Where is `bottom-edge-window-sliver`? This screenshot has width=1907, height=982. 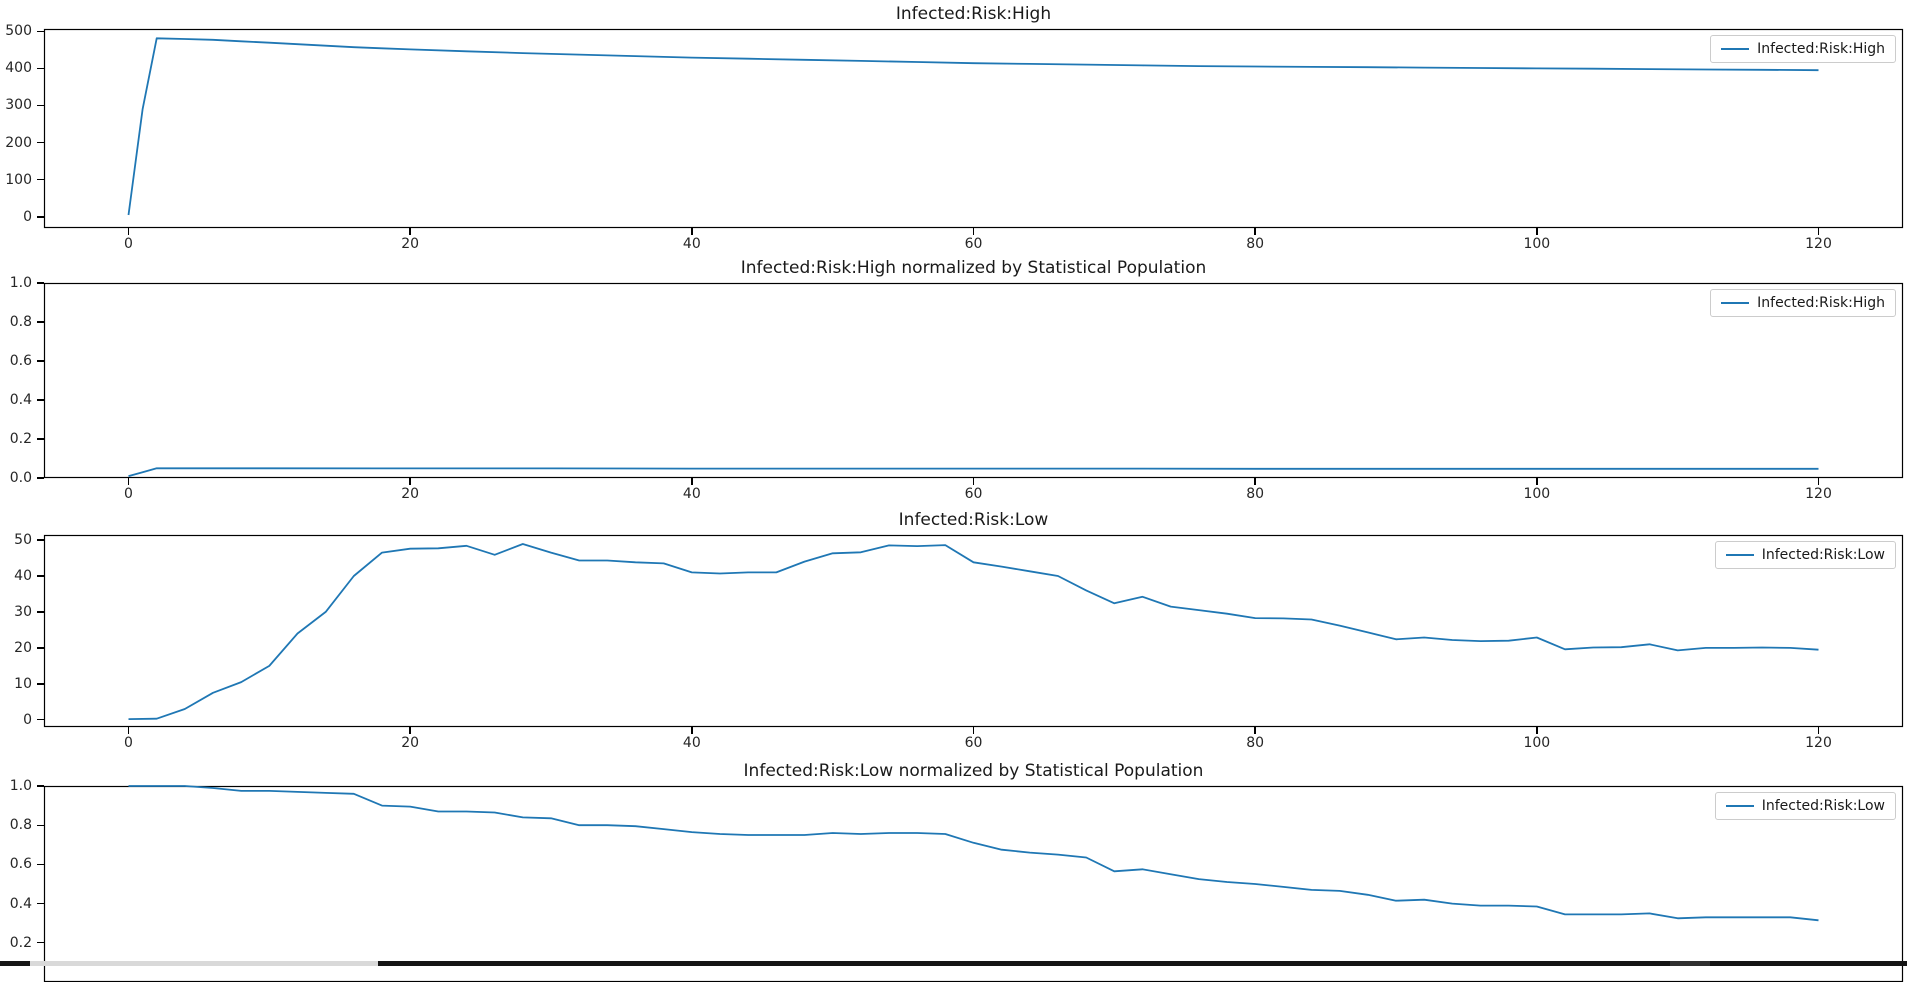 bottom-edge-window-sliver is located at coordinates (953, 963).